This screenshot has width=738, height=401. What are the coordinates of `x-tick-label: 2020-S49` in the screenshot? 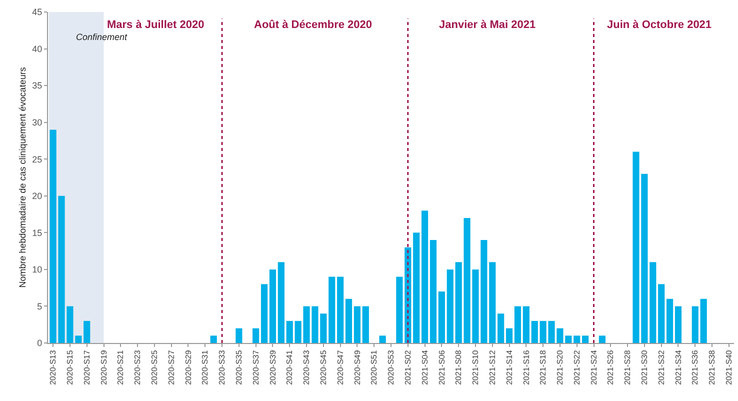 It's located at (357, 367).